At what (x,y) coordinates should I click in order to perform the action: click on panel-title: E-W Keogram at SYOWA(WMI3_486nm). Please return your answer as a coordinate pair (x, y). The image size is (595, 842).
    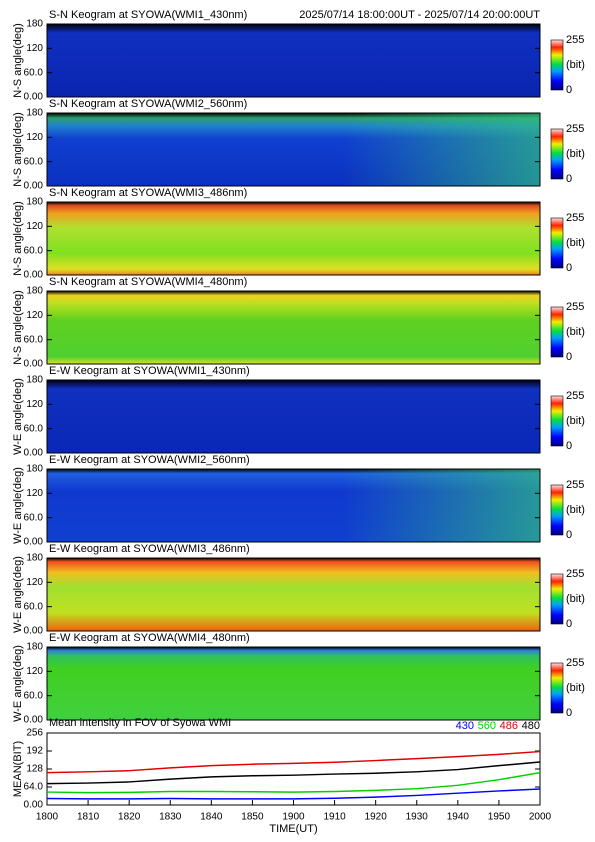
    Looking at the image, I should click on (149, 549).